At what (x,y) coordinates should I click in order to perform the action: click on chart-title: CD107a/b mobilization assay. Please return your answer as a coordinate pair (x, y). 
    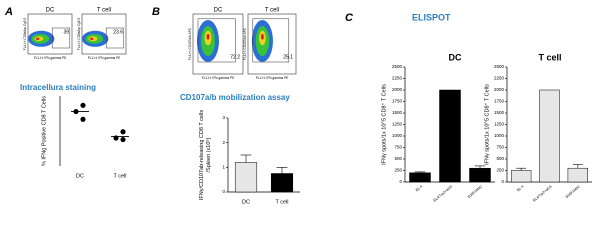
    Looking at the image, I should click on (235, 97).